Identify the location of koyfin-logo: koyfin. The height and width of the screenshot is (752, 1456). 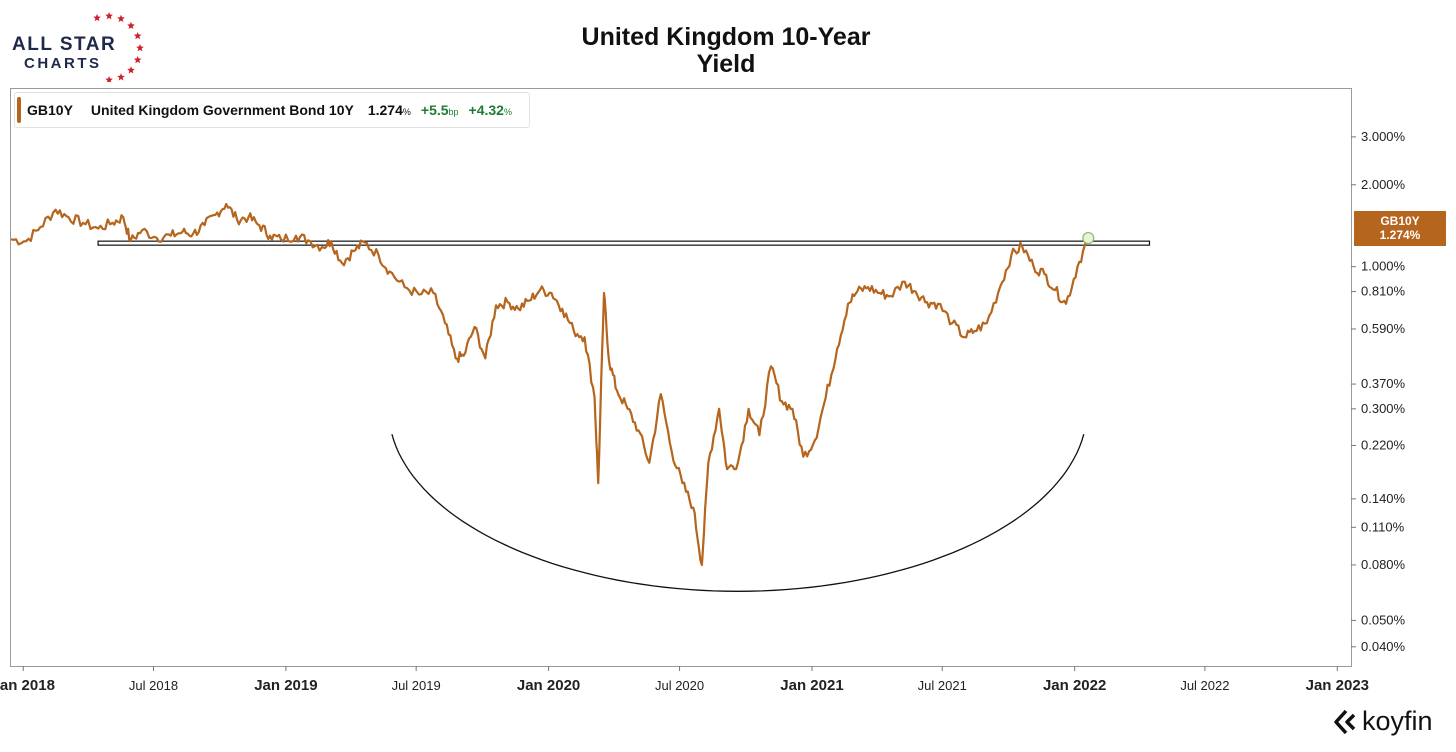
(1382, 721).